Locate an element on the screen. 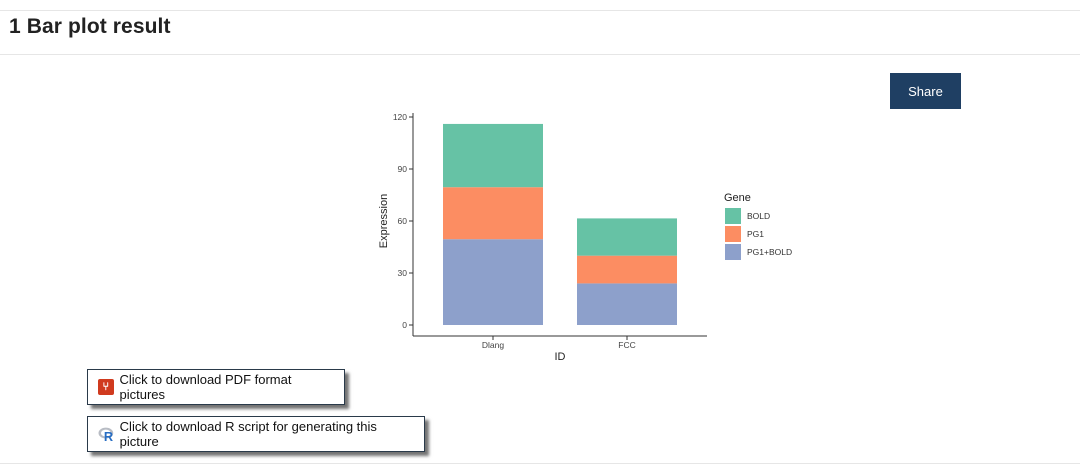  y-tick-label: 120 is located at coordinates (400, 117).